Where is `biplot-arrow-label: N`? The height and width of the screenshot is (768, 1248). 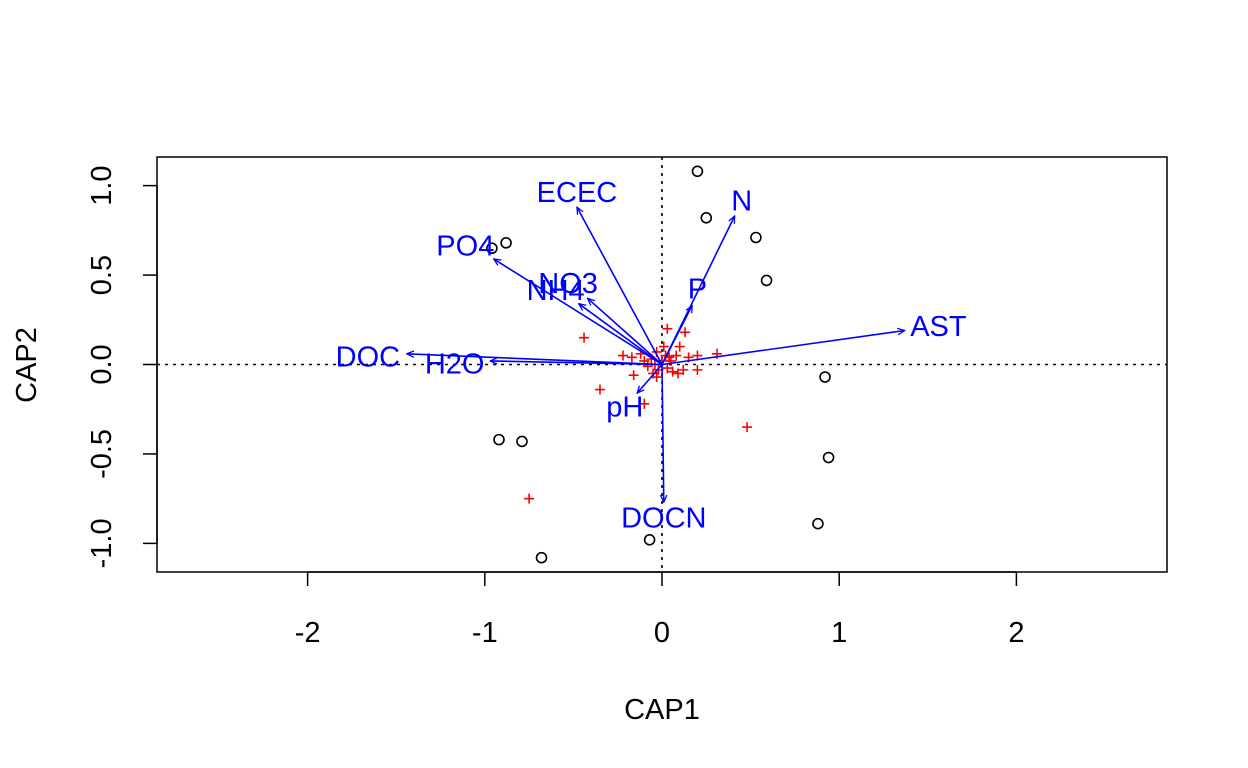
biplot-arrow-label: N is located at coordinates (741, 202).